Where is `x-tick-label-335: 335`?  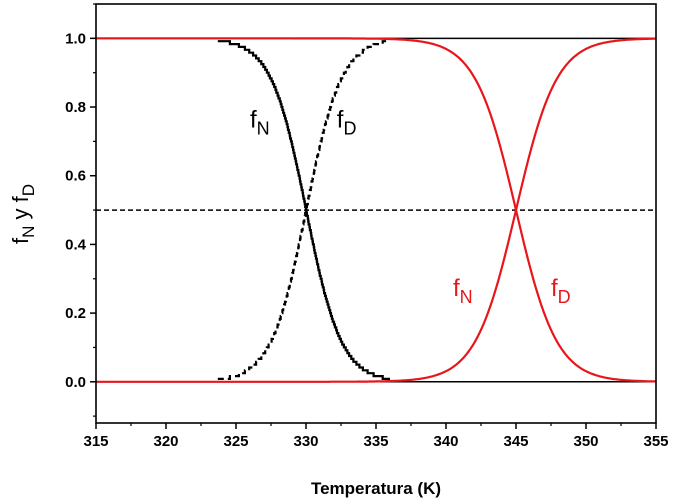 x-tick-label-335: 335 is located at coordinates (375, 441).